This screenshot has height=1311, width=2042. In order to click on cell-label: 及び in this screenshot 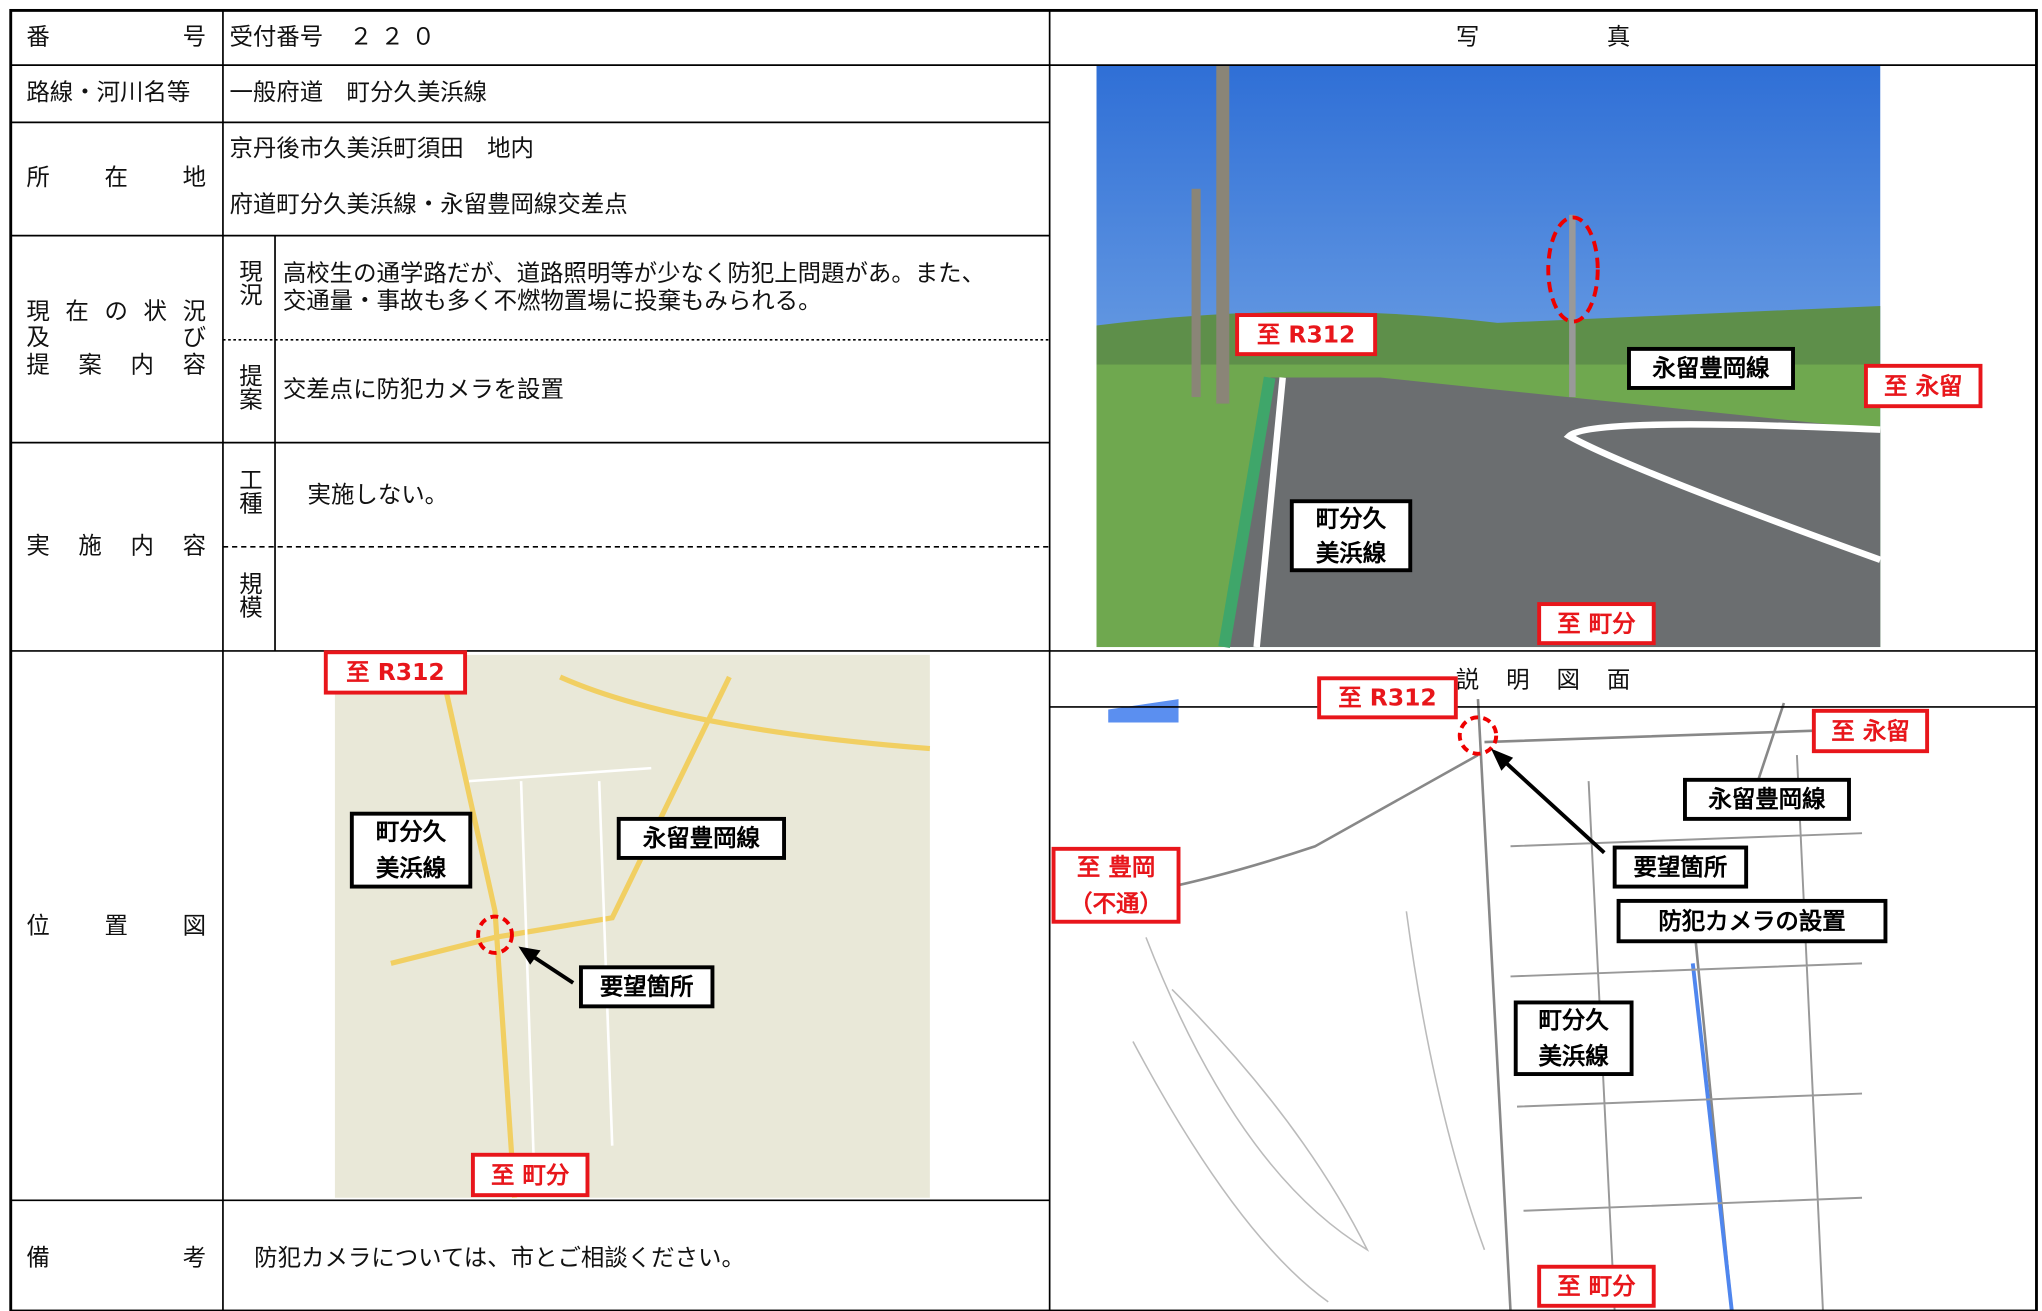, I will do `click(116, 337)`.